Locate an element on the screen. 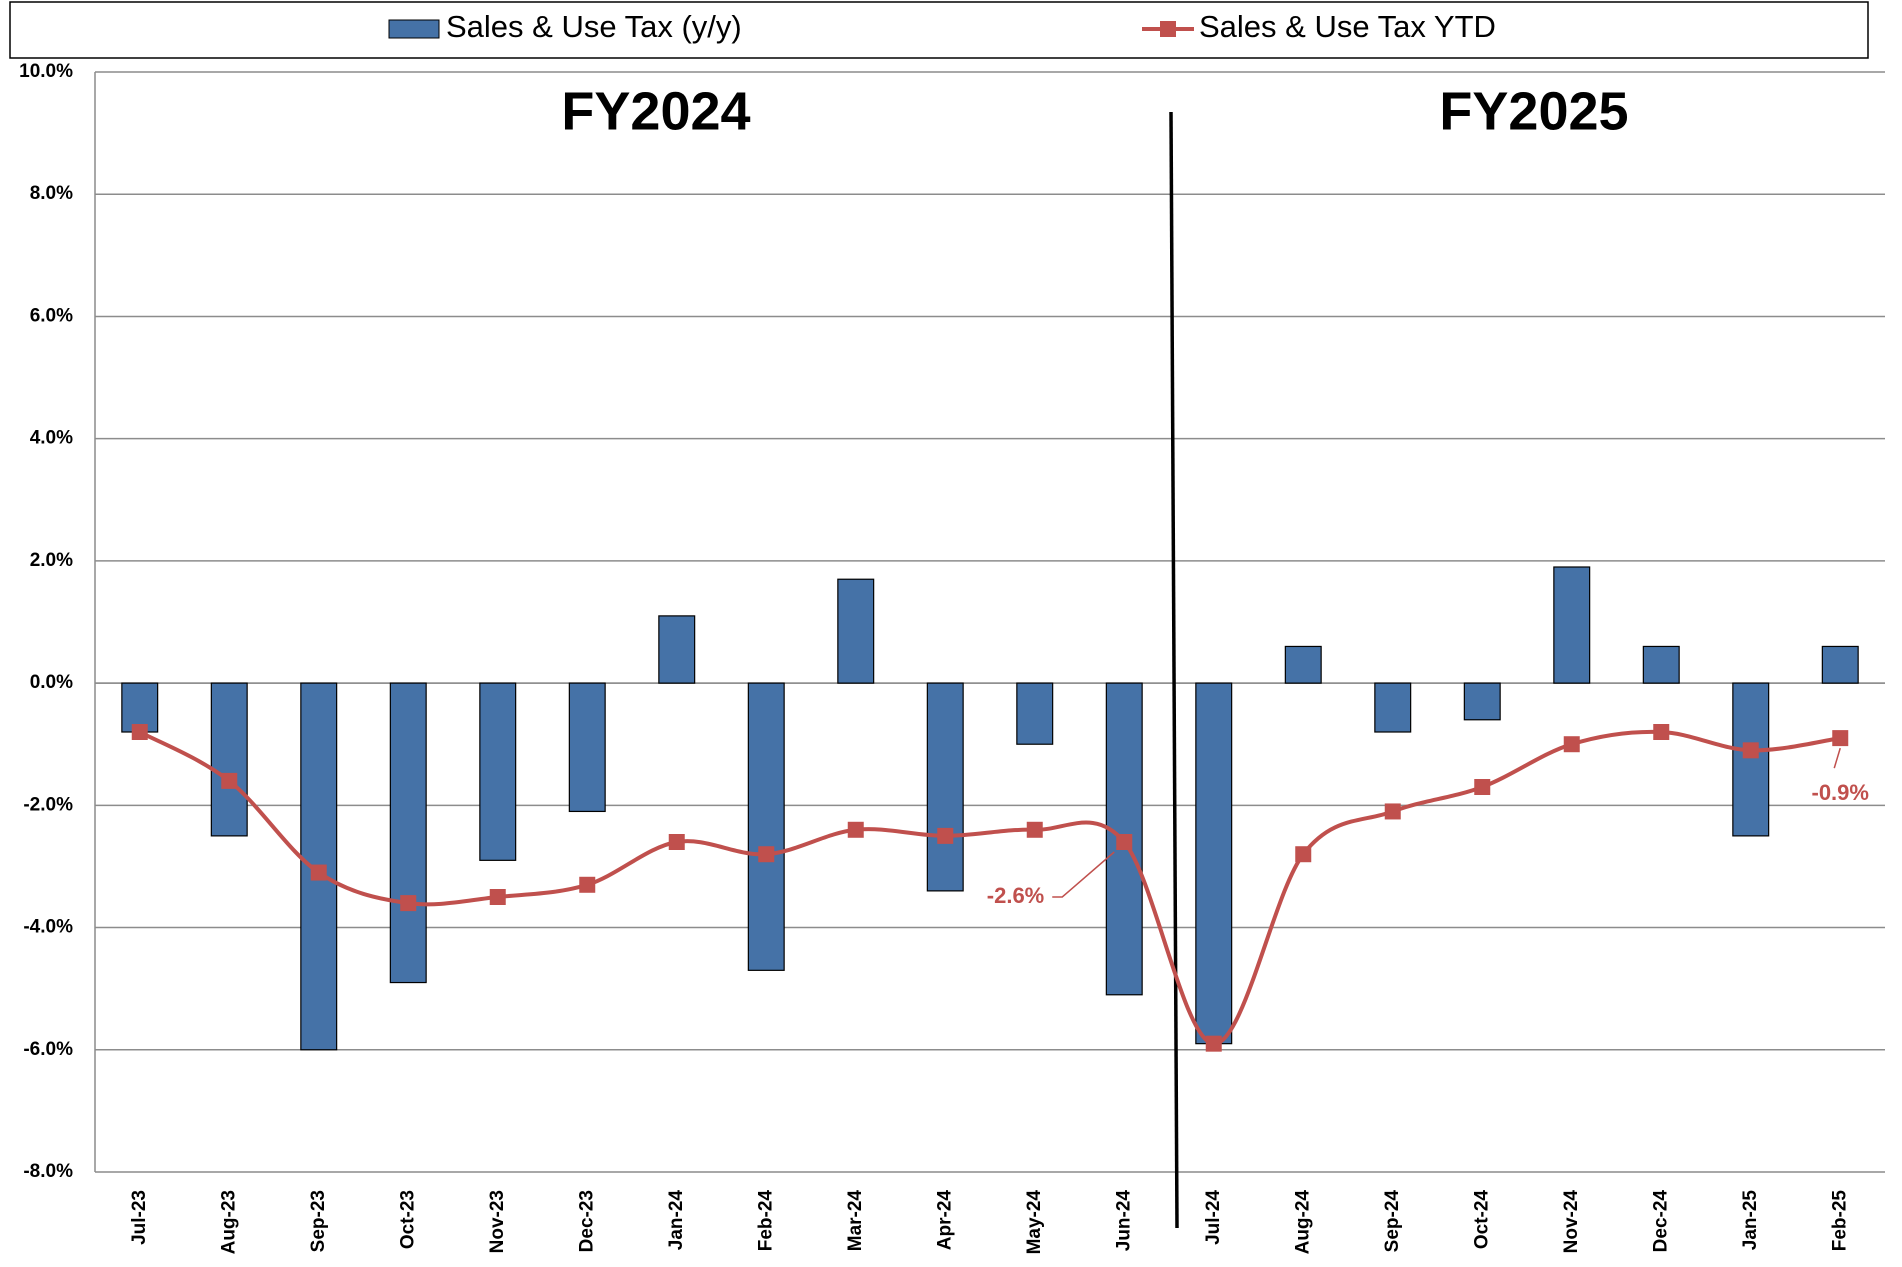  x-tick-label: Jul-24 is located at coordinates (1213, 1217).